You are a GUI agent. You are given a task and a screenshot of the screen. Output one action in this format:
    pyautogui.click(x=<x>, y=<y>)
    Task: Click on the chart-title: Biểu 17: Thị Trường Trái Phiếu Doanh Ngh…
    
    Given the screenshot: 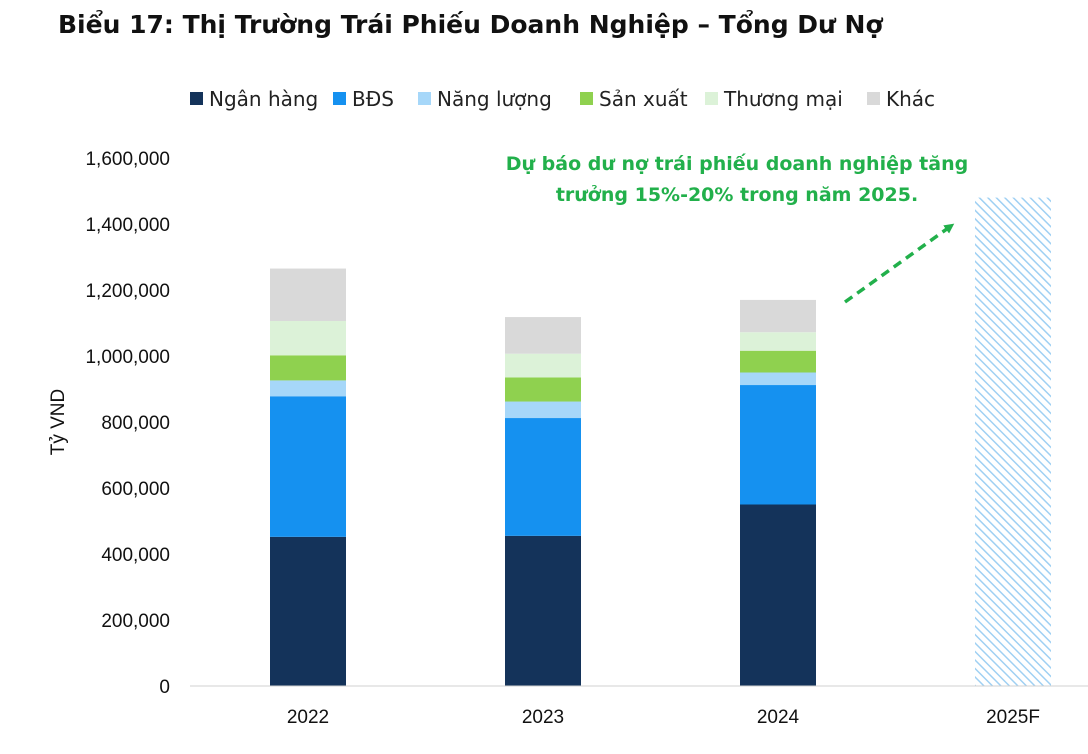 What is the action you would take?
    pyautogui.click(x=470, y=24)
    